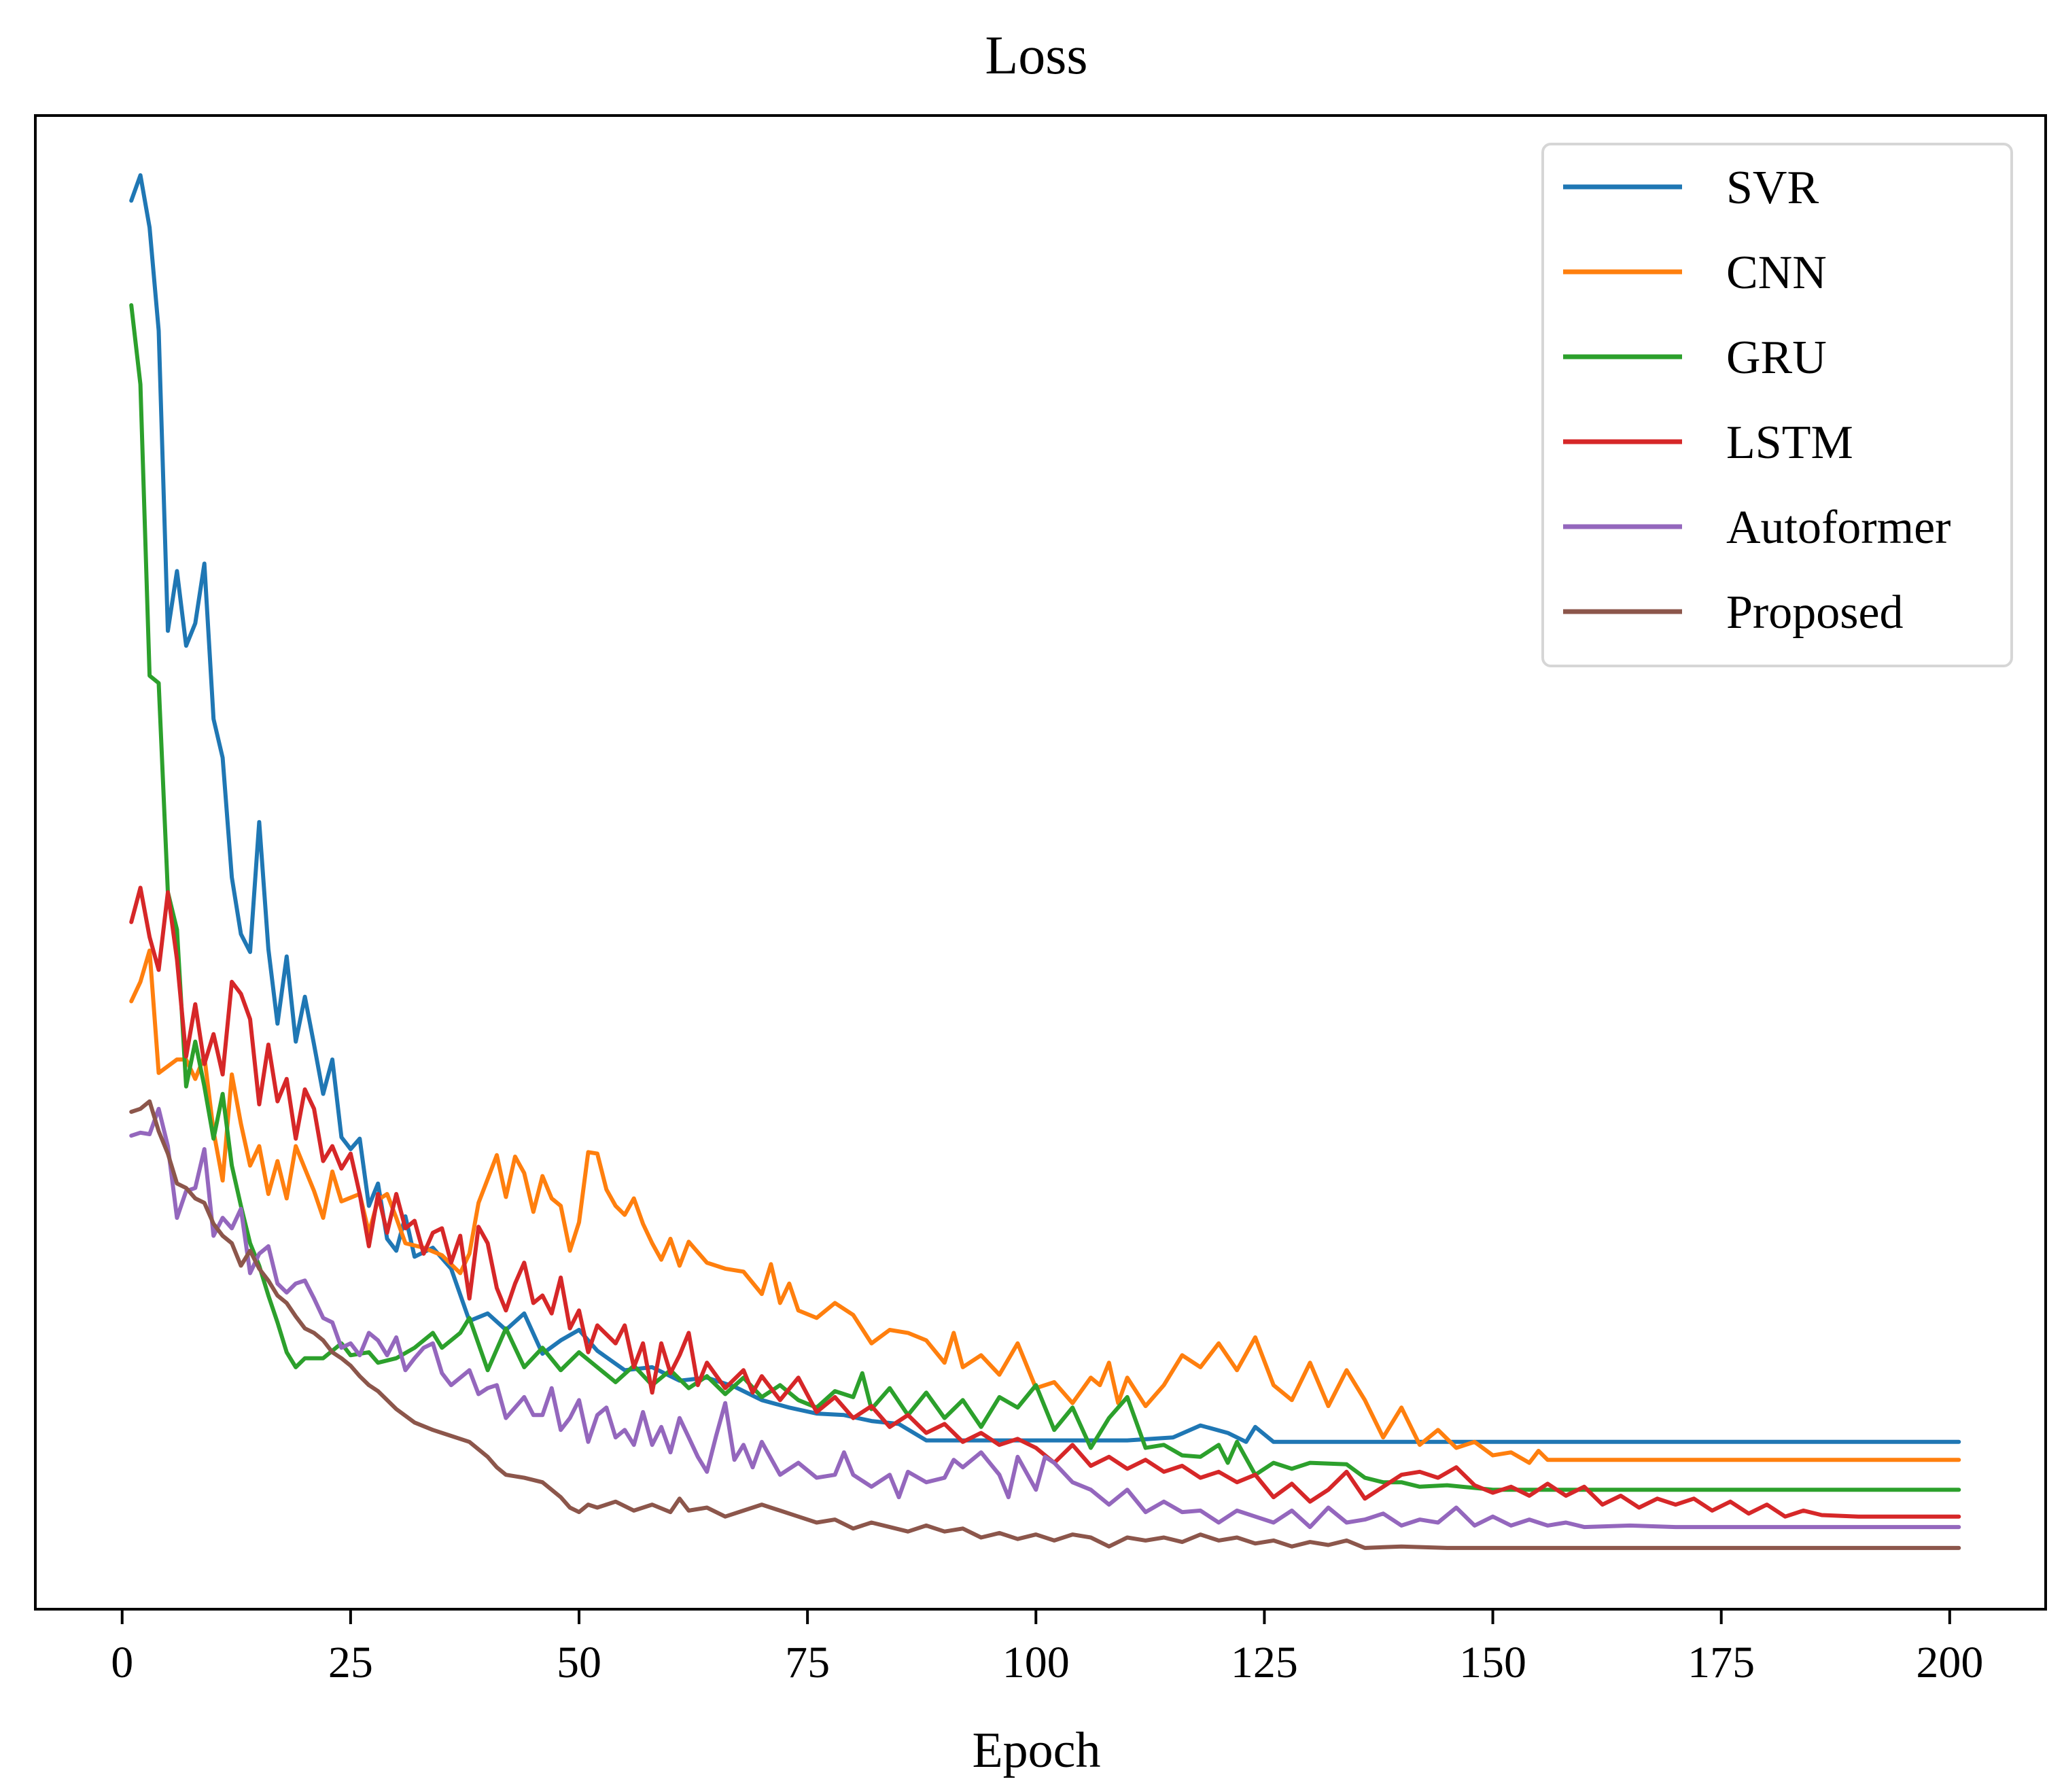 The height and width of the screenshot is (1792, 2064). I want to click on chart-title: Loss, so click(1036, 56).